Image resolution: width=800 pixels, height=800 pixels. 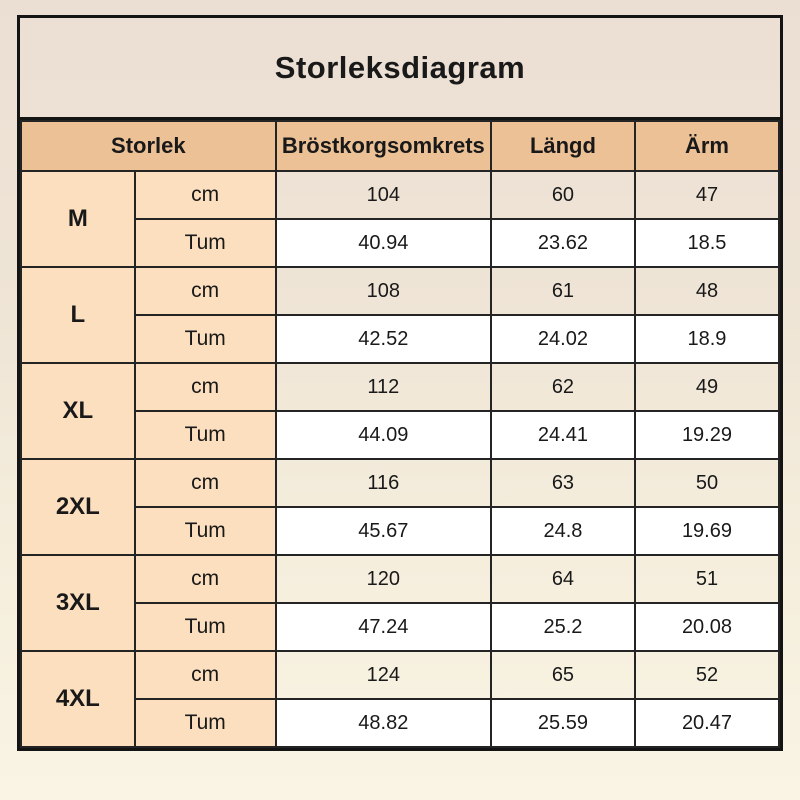 I want to click on size-cell: M, so click(x=78, y=219).